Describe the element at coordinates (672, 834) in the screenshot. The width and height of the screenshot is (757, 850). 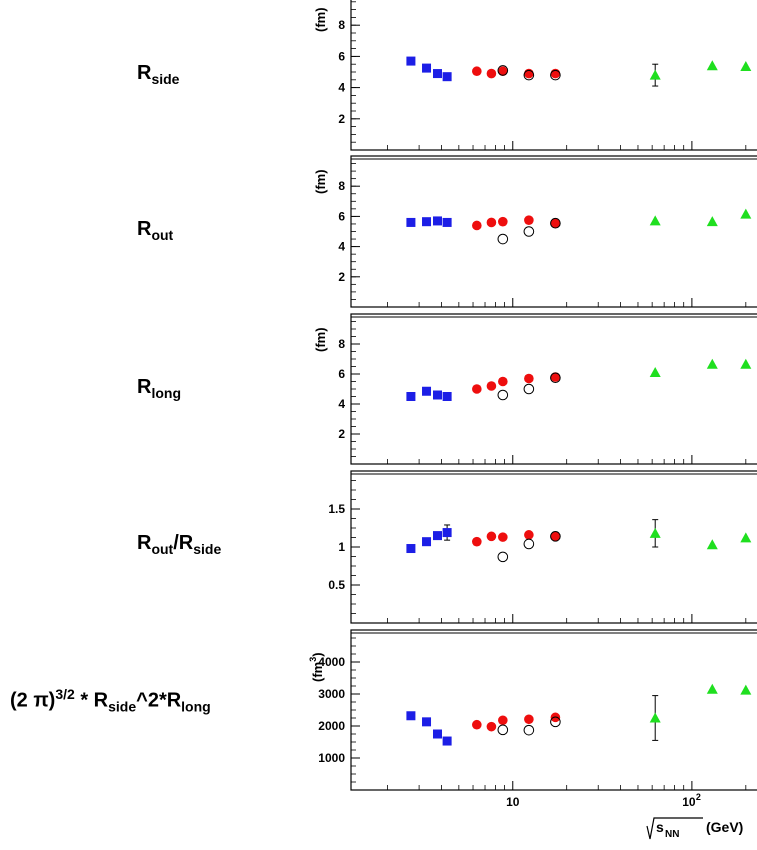
I see `x-axis-label-subscript: NN` at that location.